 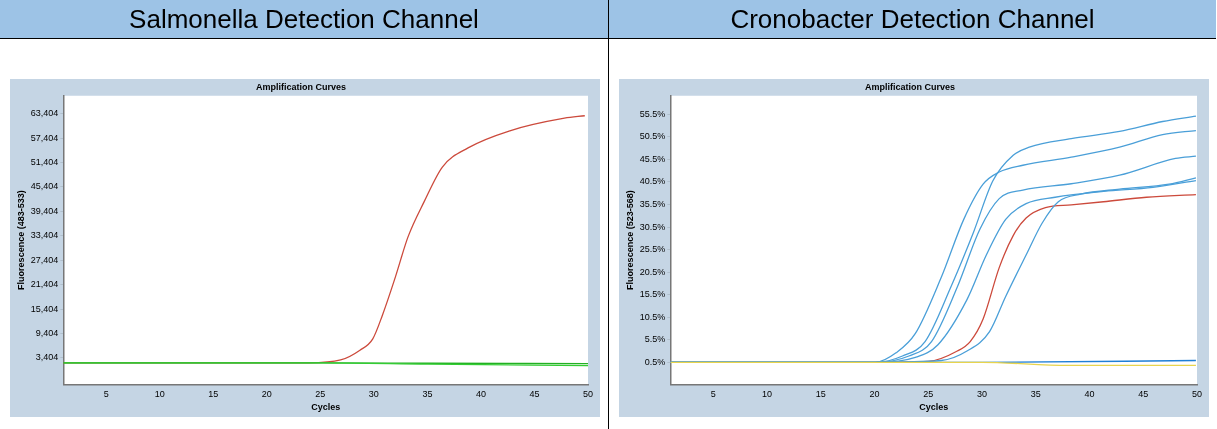 I want to click on y-tick-label: 3,404, so click(x=47, y=357).